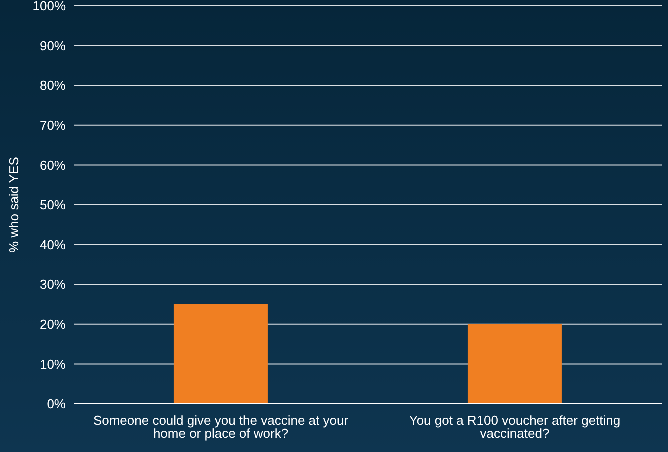 The height and width of the screenshot is (452, 668). What do you see at coordinates (515, 427) in the screenshot?
I see `x-tick-label: You got a R100 voucher after getting vaccinated?` at bounding box center [515, 427].